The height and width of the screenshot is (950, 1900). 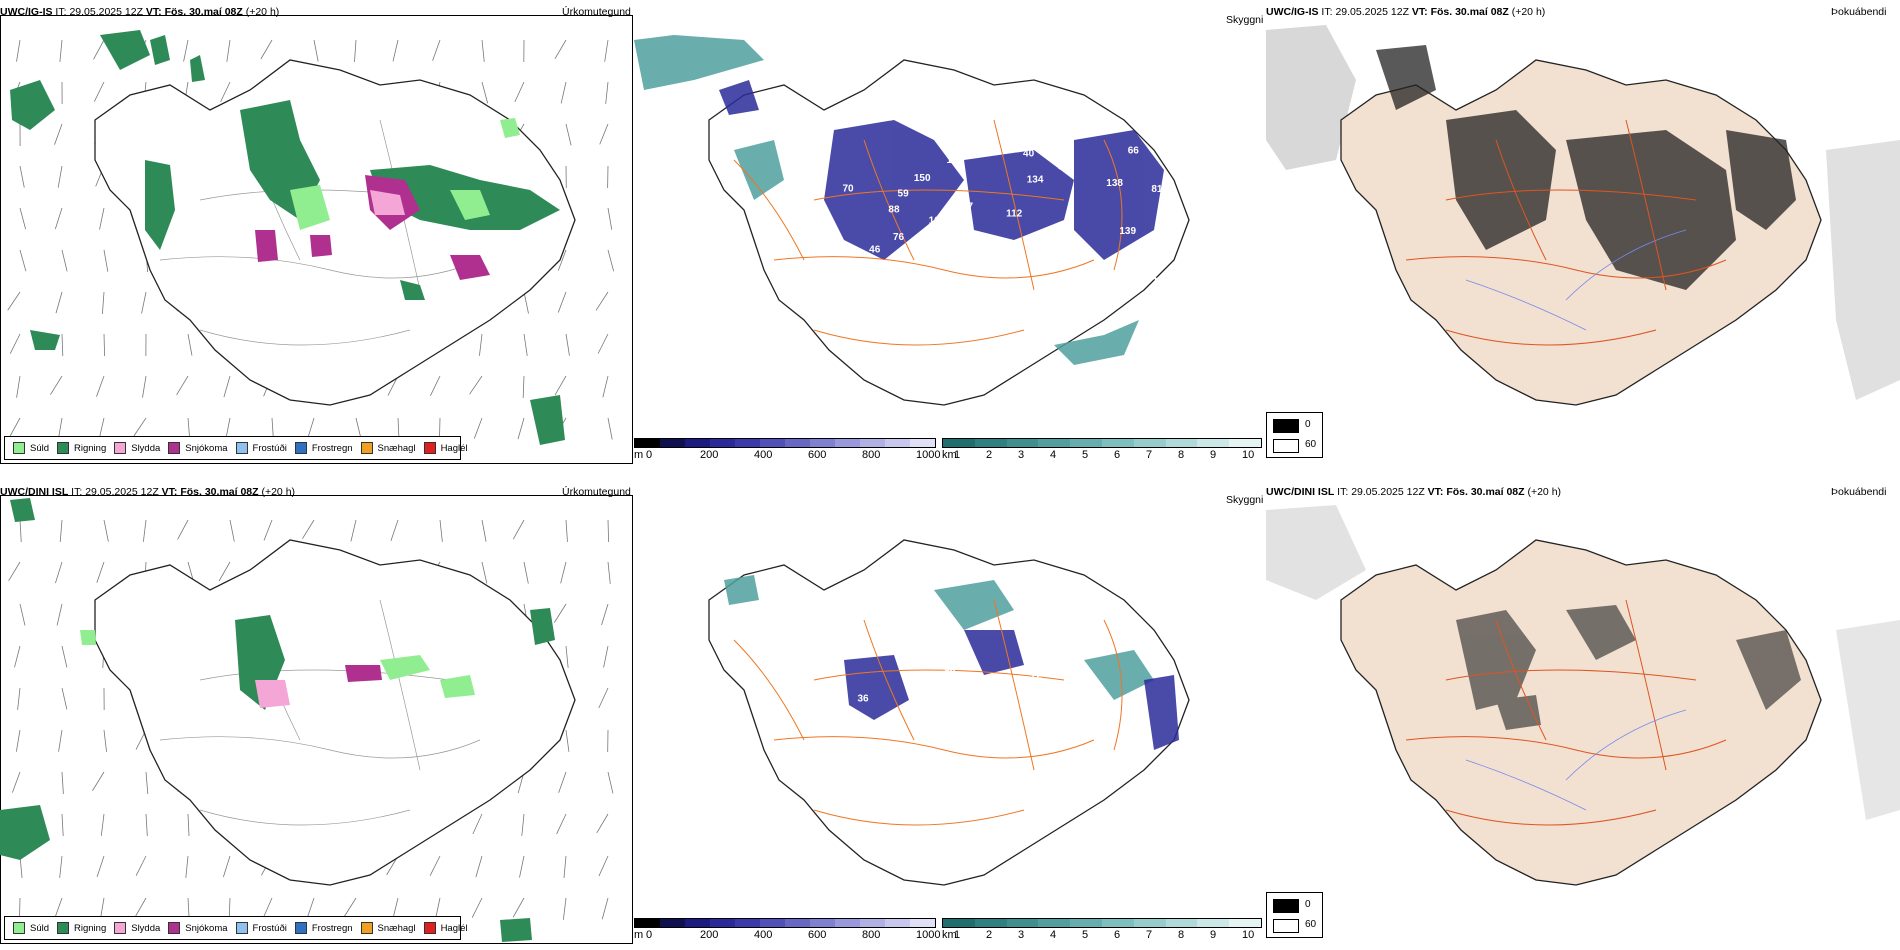 What do you see at coordinates (1014, 214) in the screenshot?
I see `cloud-base-label: 112` at bounding box center [1014, 214].